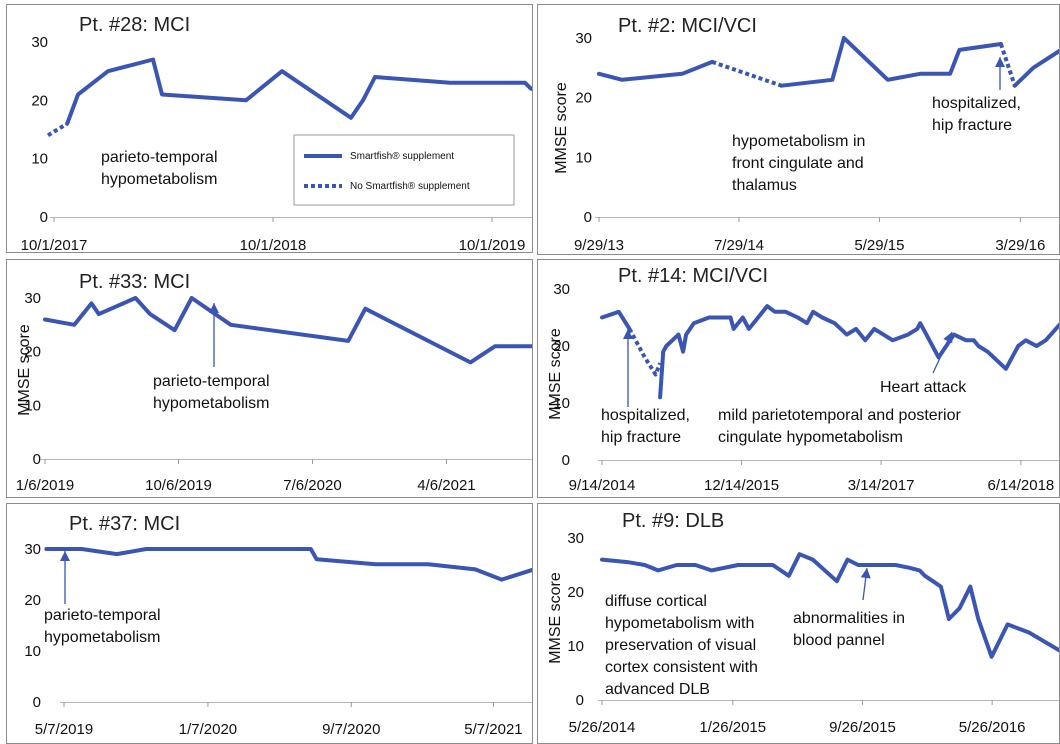 This screenshot has height=744, width=1060. Describe the element at coordinates (402, 156) in the screenshot. I see `legend-entry: Smartfish® supplement` at that location.